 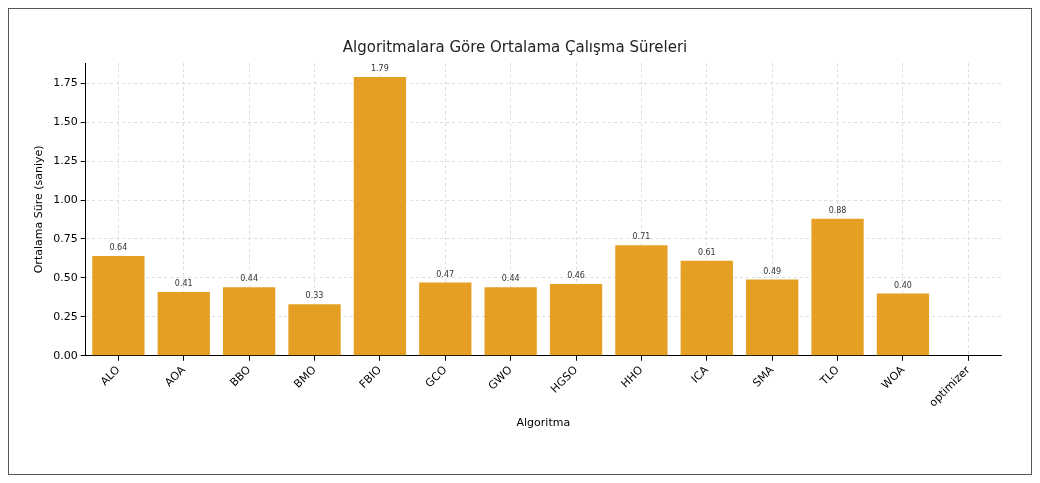 I want to click on data-label: 0.41, so click(x=183, y=283).